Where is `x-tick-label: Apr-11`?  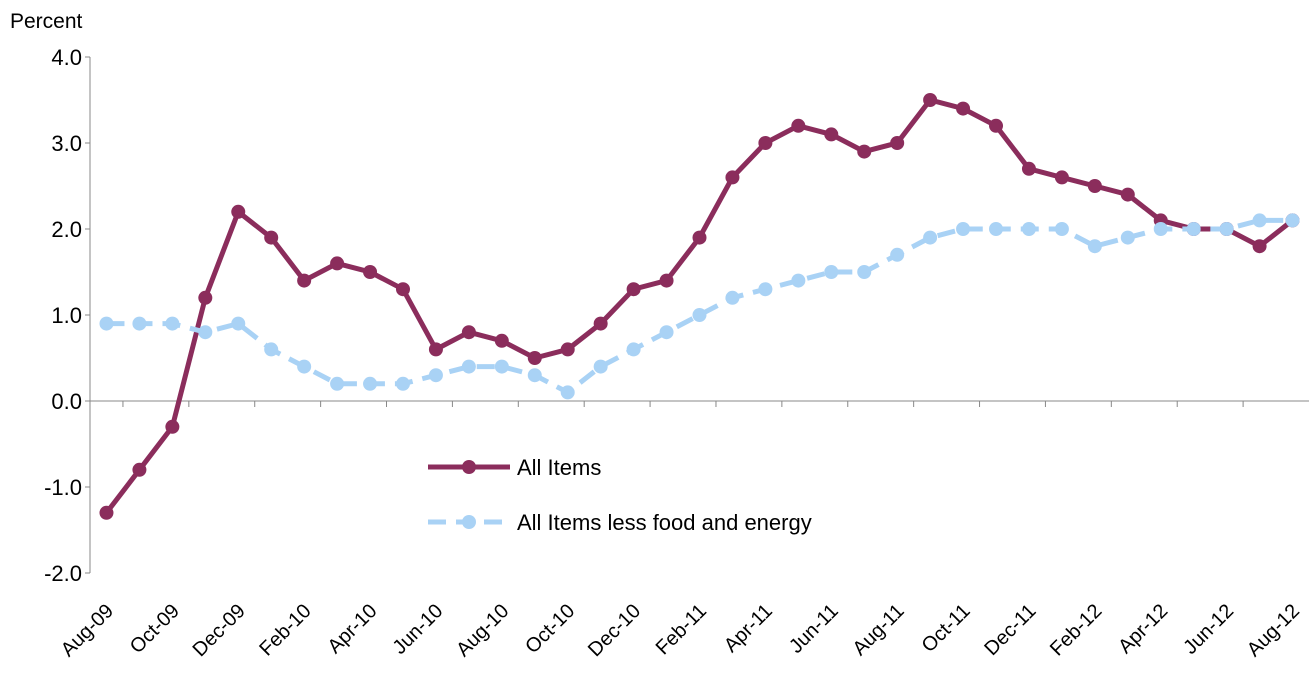
x-tick-label: Apr-11 is located at coordinates (748, 628).